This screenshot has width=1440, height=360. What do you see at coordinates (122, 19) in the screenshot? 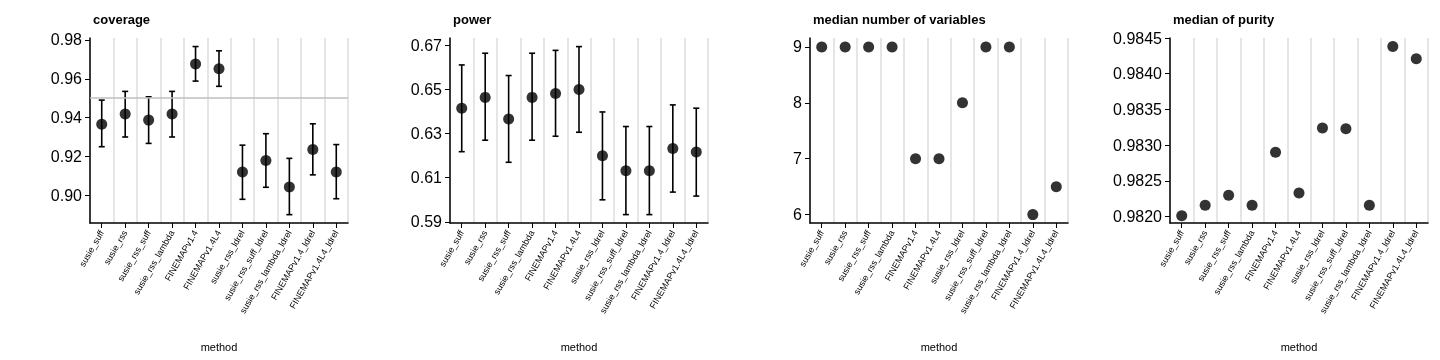
I see `chart-title: coverage` at bounding box center [122, 19].